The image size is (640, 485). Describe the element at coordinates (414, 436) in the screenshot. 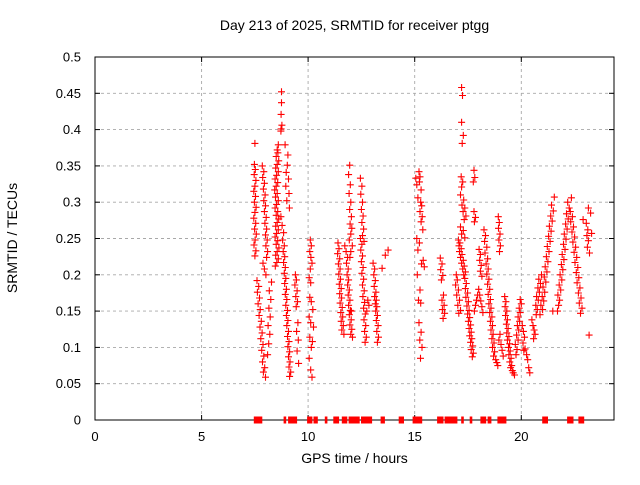

I see `svg-text: 15` at that location.